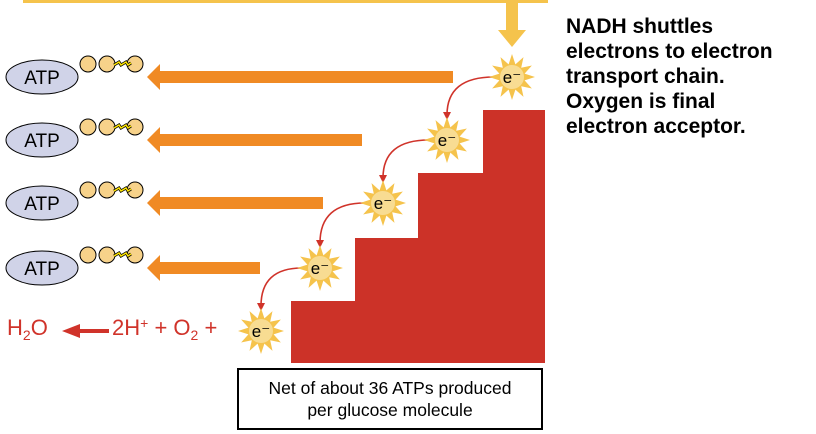  Describe the element at coordinates (669, 51) in the screenshot. I see `caption-line: electrons to electron` at that location.